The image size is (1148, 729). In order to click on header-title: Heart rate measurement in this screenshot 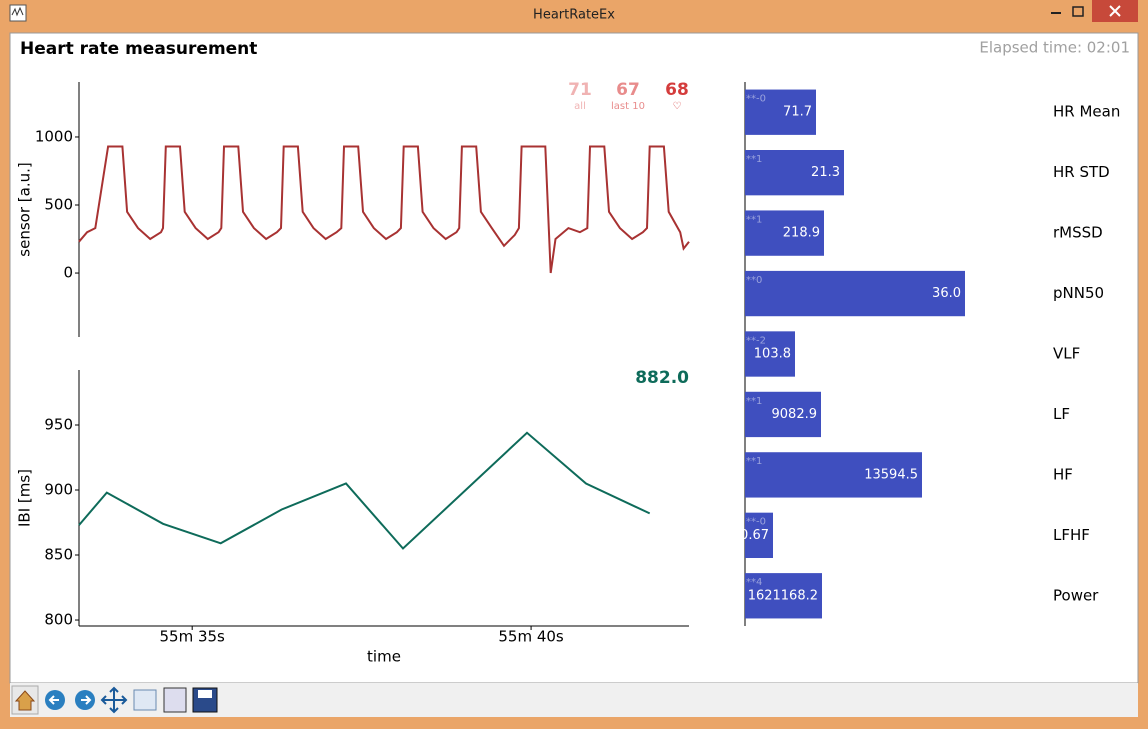, I will do `click(138, 49)`.